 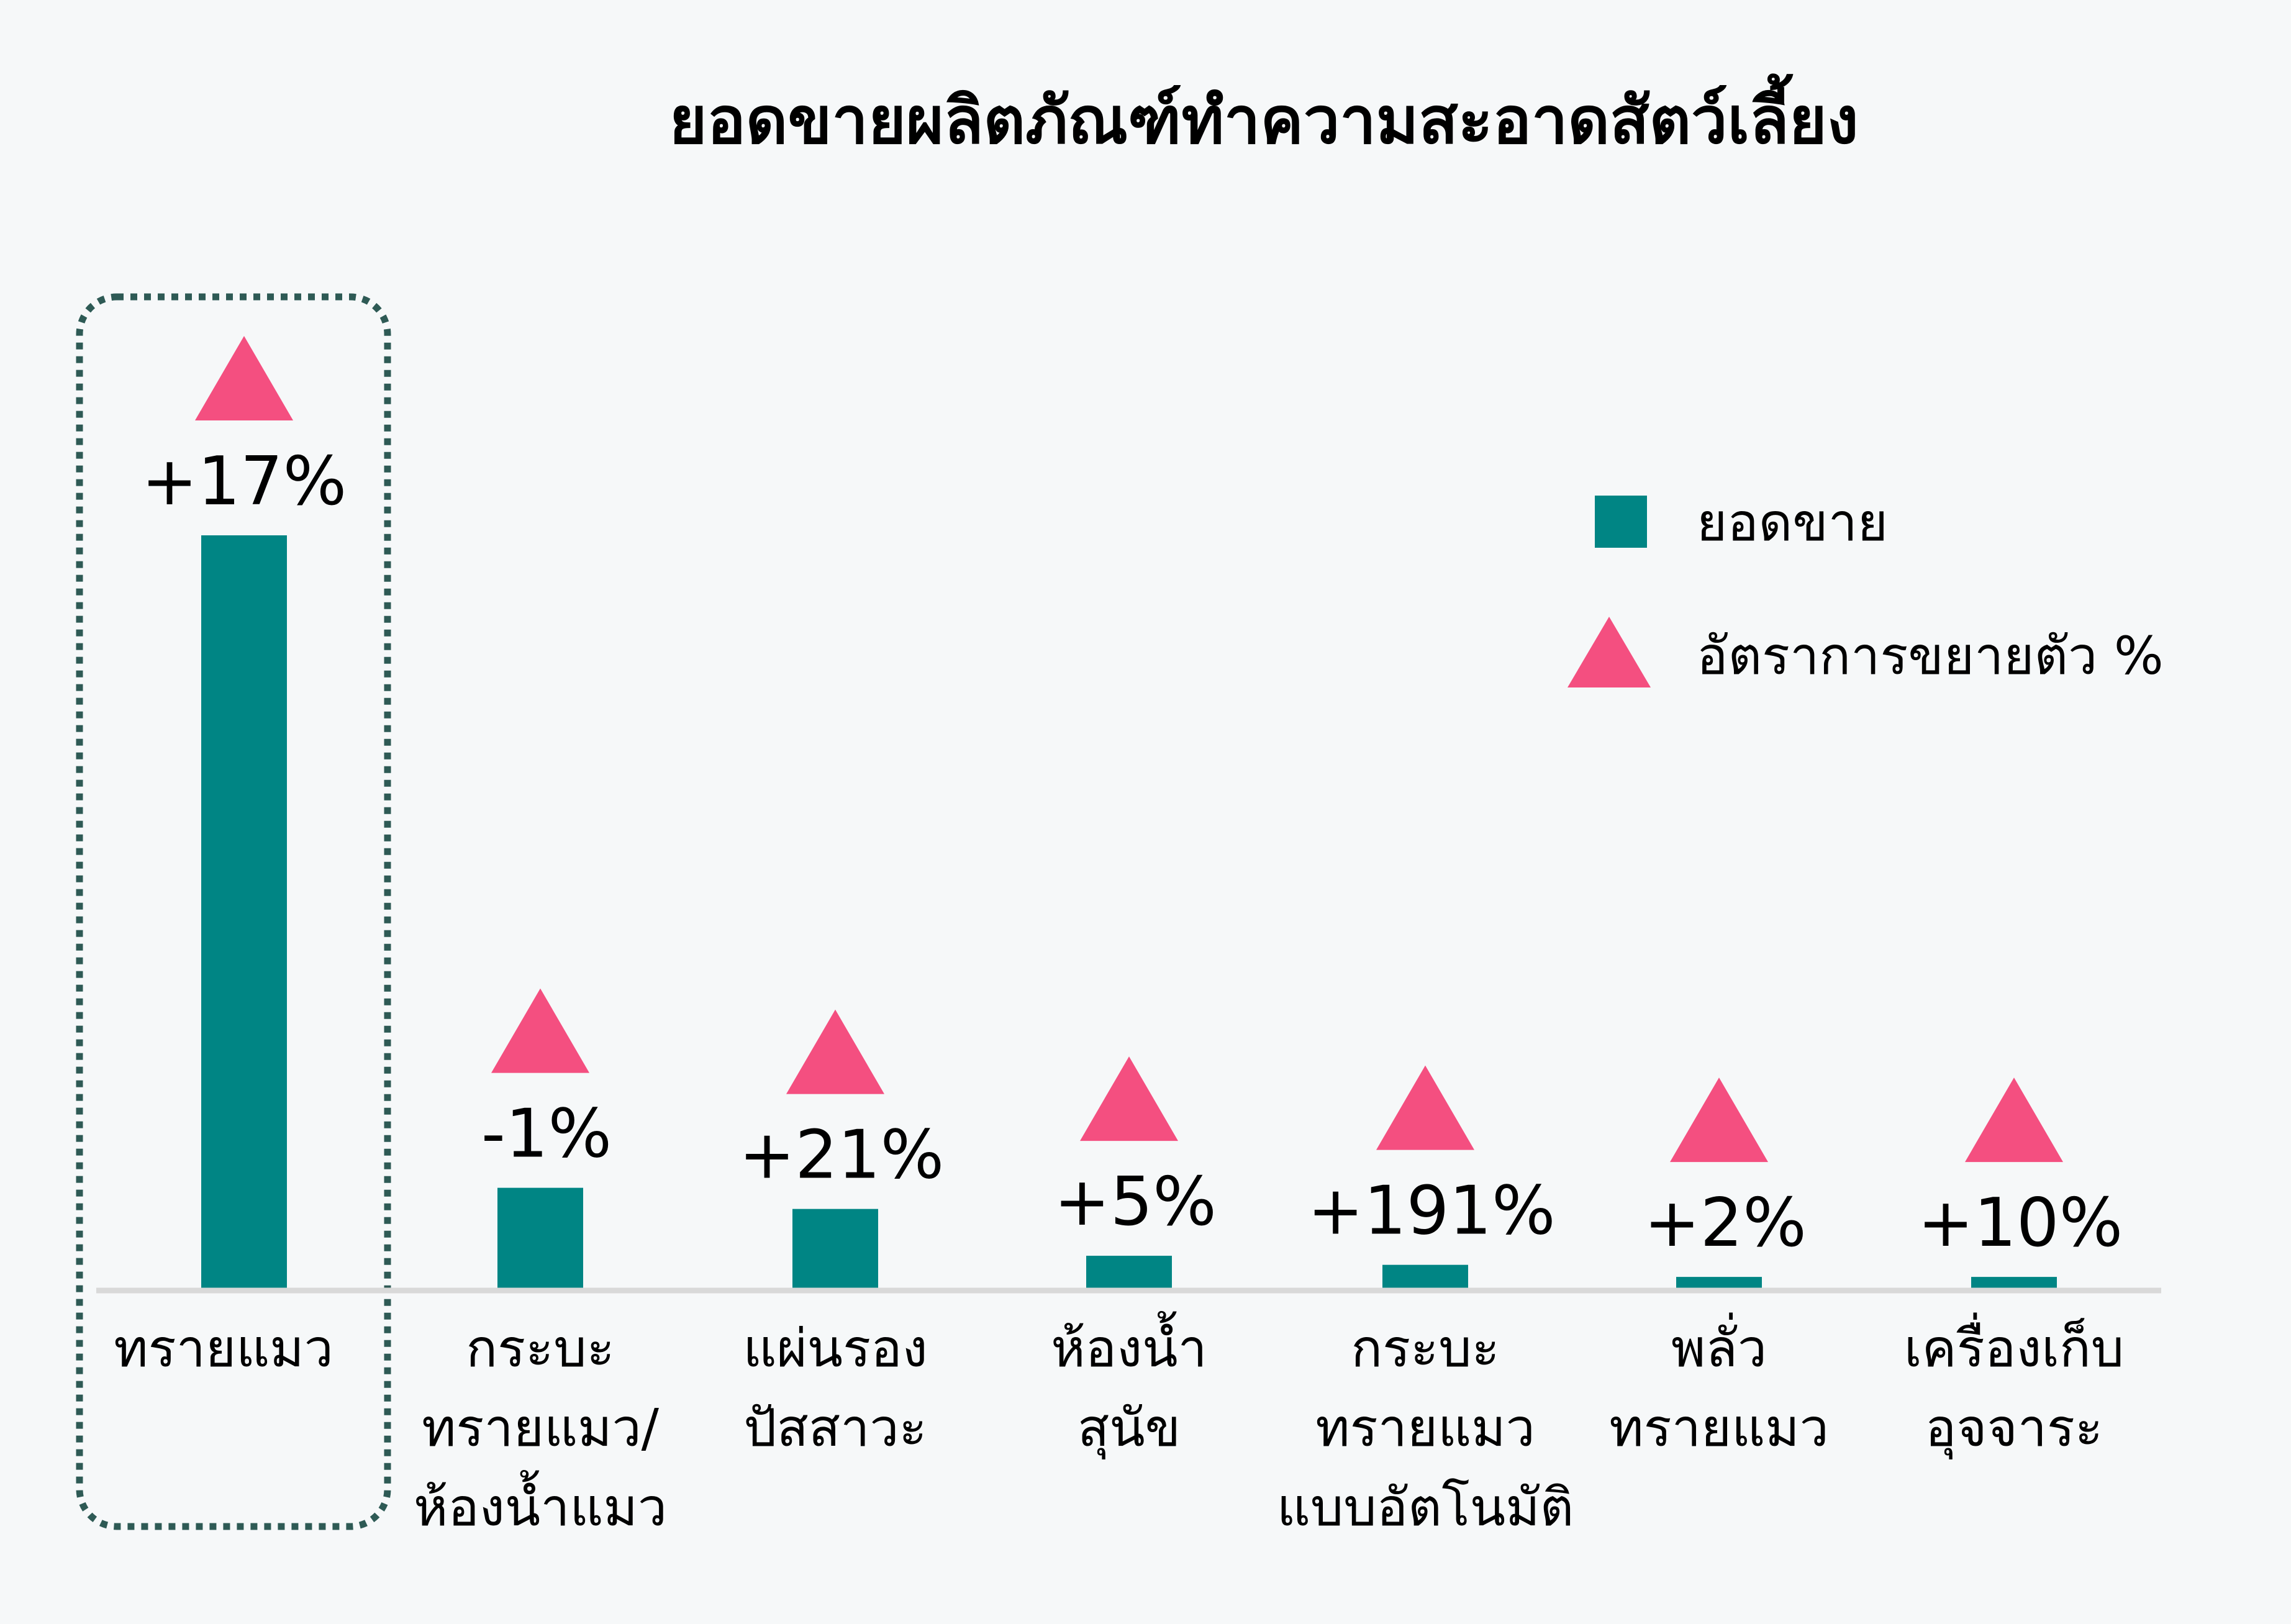 What do you see at coordinates (1425, 1428) in the screenshot?
I see `category-label-4: กระบะทรายแมวแบบอัตโนมัติ` at bounding box center [1425, 1428].